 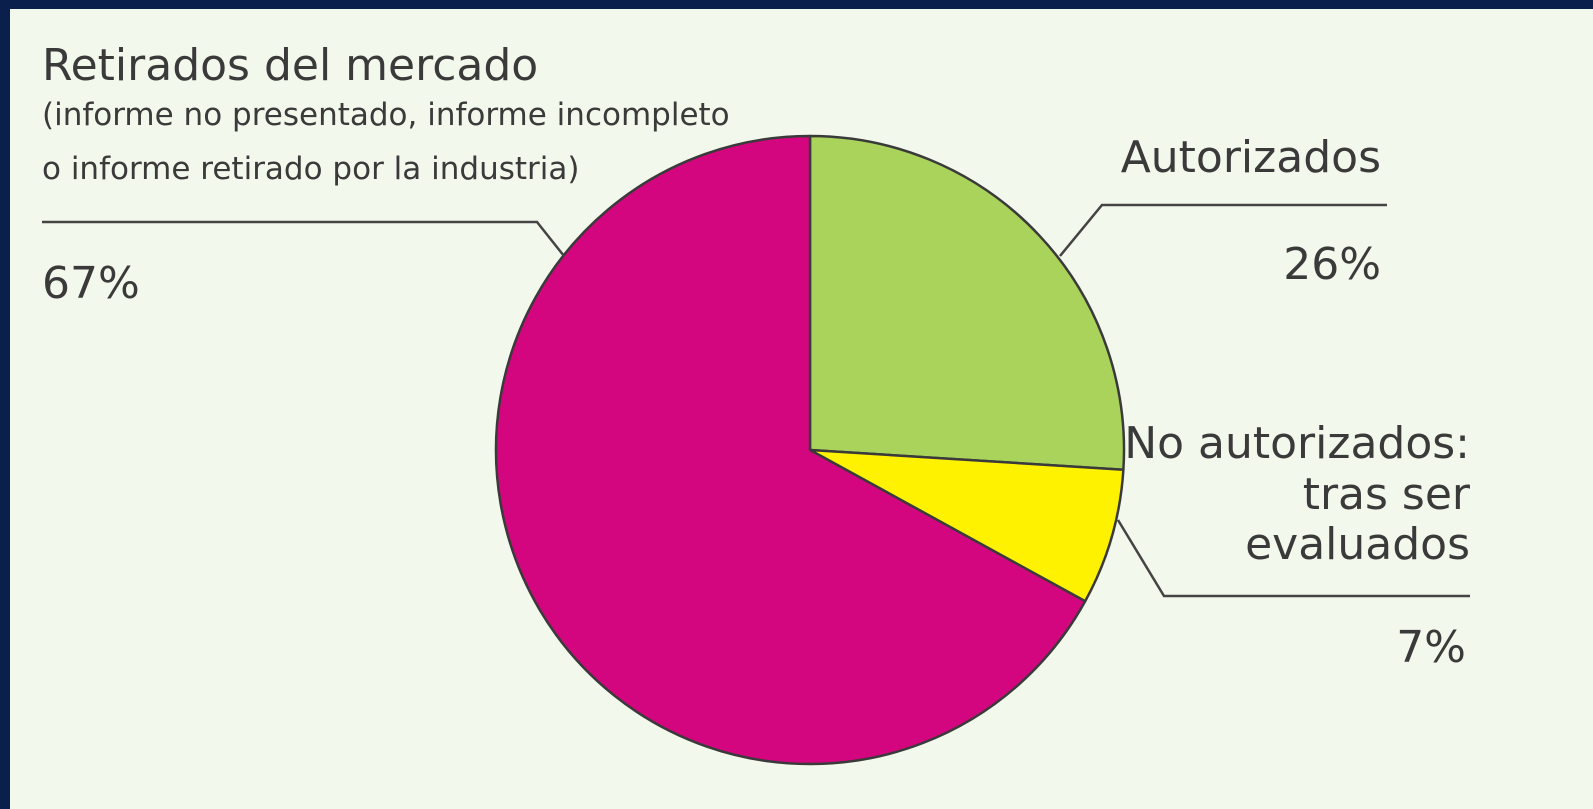 What do you see at coordinates (1223, 230) in the screenshot?
I see `leader-line-autorizados` at bounding box center [1223, 230].